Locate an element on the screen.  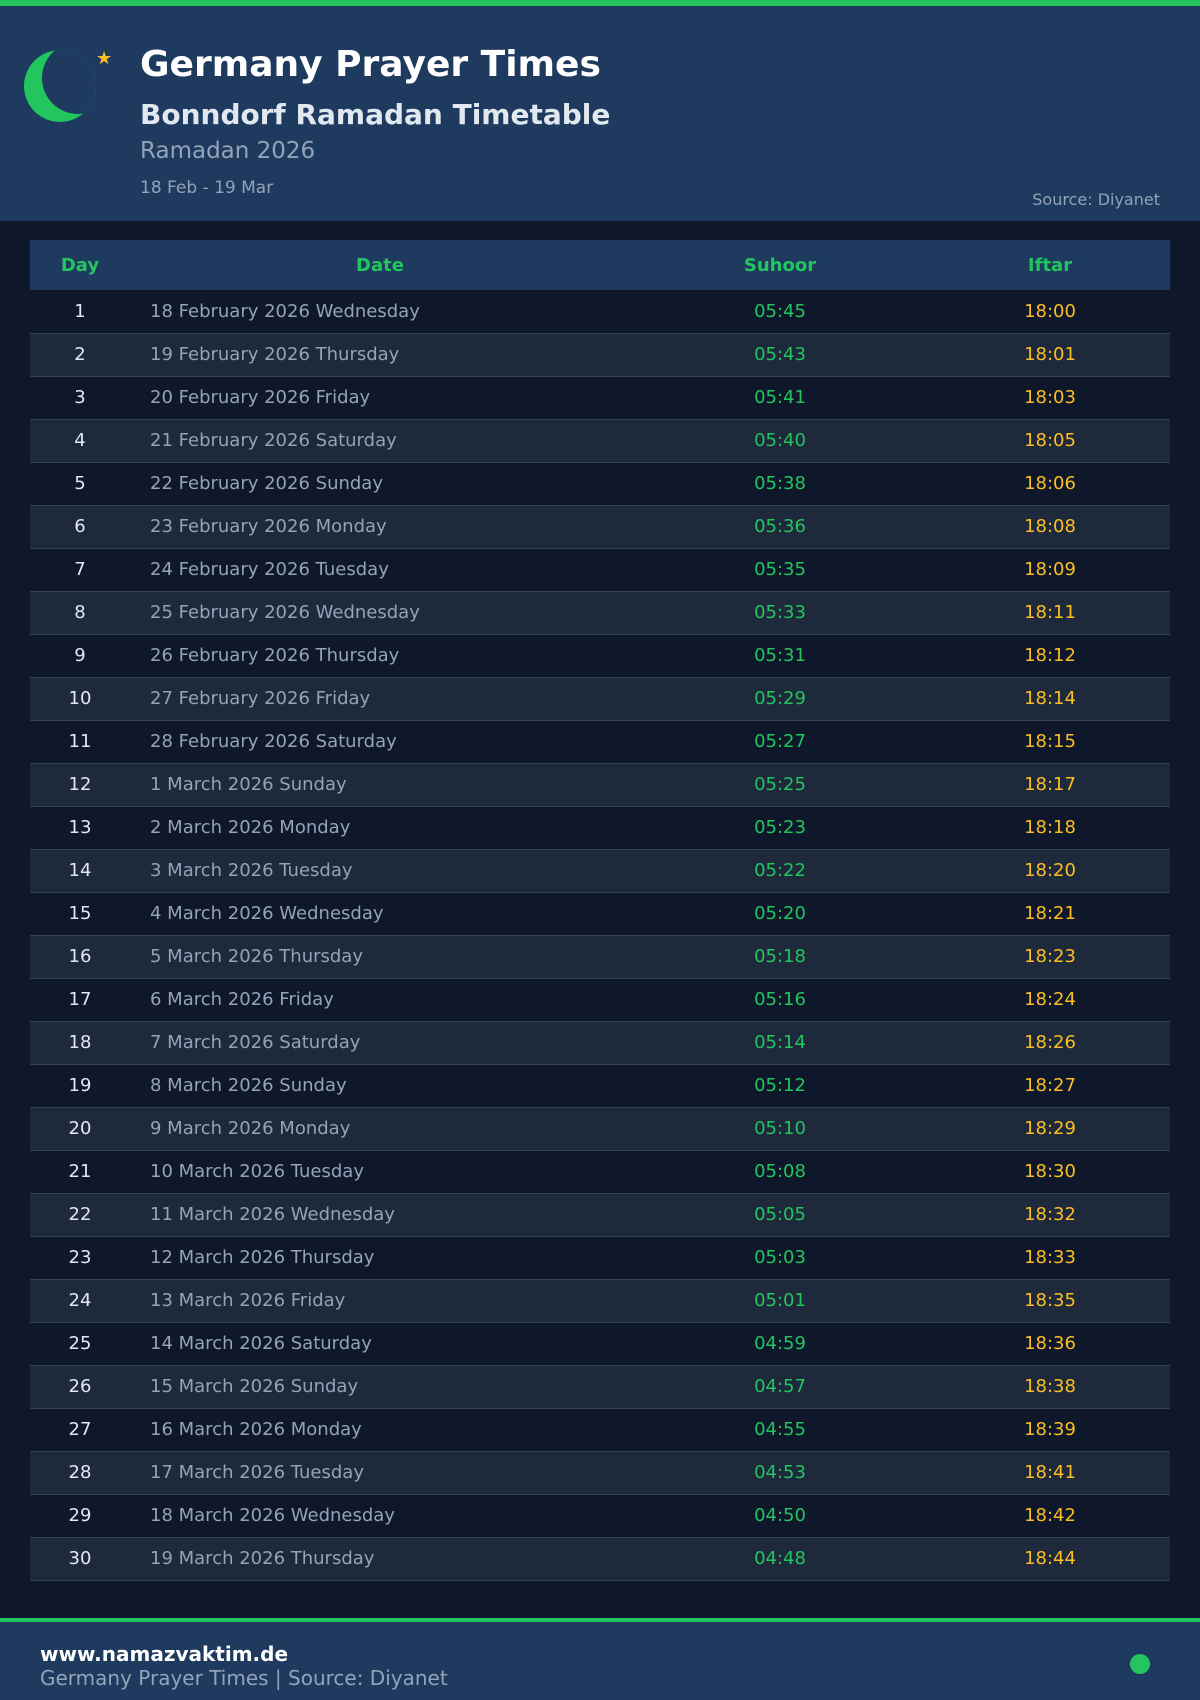
iftar-cell: 18:21 is located at coordinates (1050, 913).